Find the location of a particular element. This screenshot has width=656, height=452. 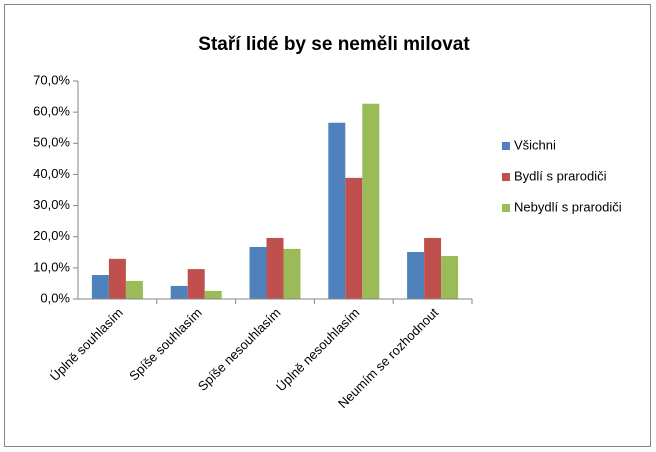

y-tick-label: 20,0% is located at coordinates (51, 235).